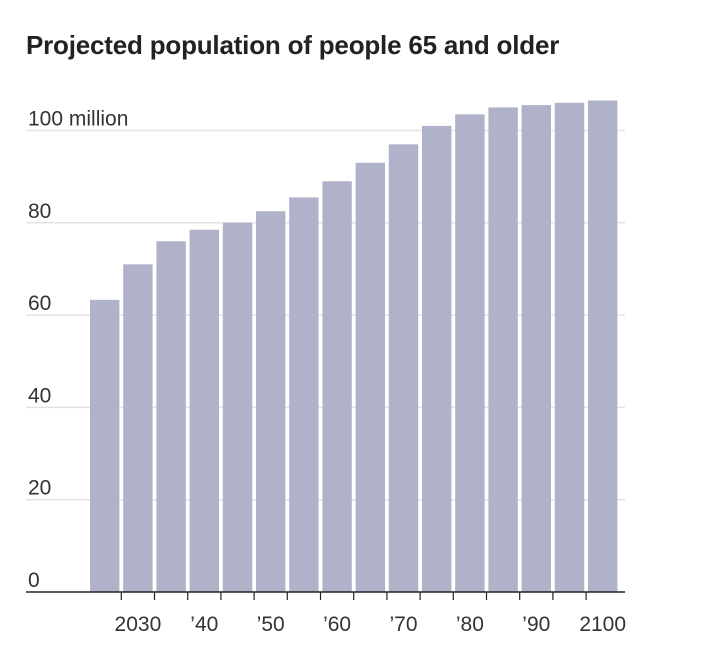 Image resolution: width=710 pixels, height=660 pixels. I want to click on bar-2030, so click(138, 428).